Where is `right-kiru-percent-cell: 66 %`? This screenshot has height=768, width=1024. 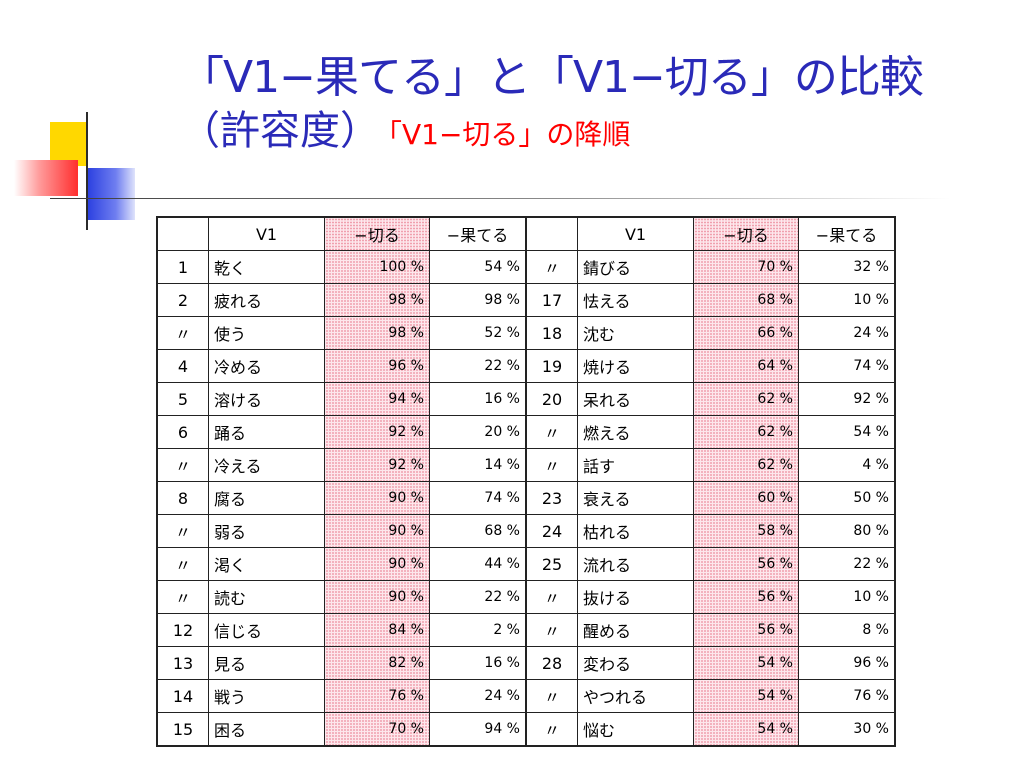
right-kiru-percent-cell: 66 % is located at coordinates (746, 333).